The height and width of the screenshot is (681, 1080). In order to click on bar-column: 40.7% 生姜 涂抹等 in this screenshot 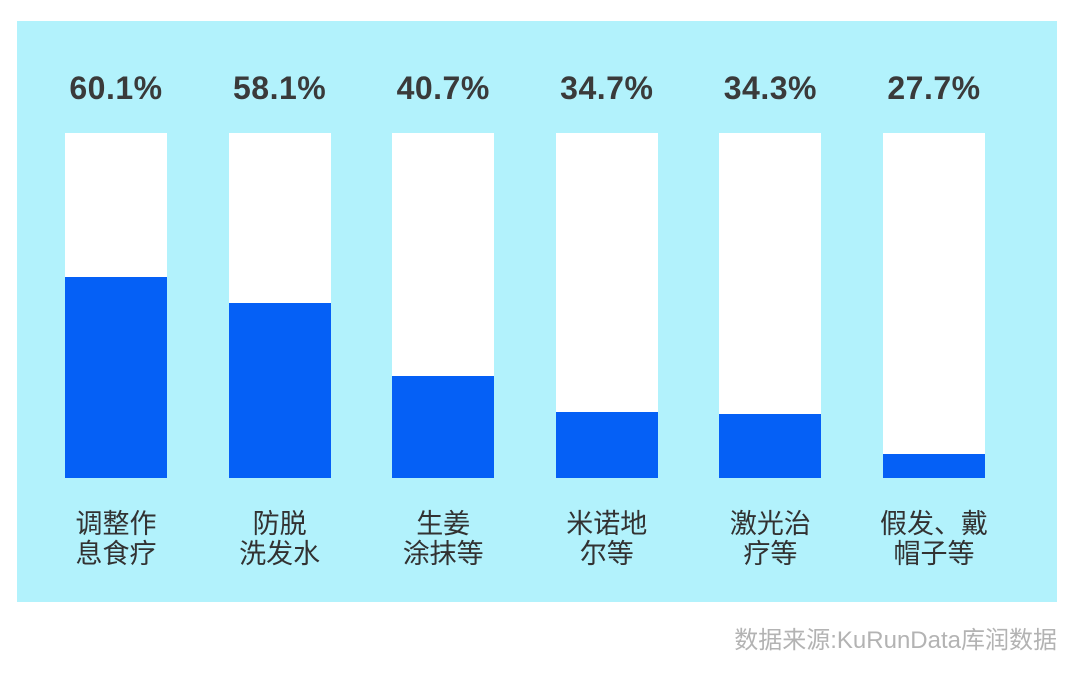, I will do `click(443, 319)`.